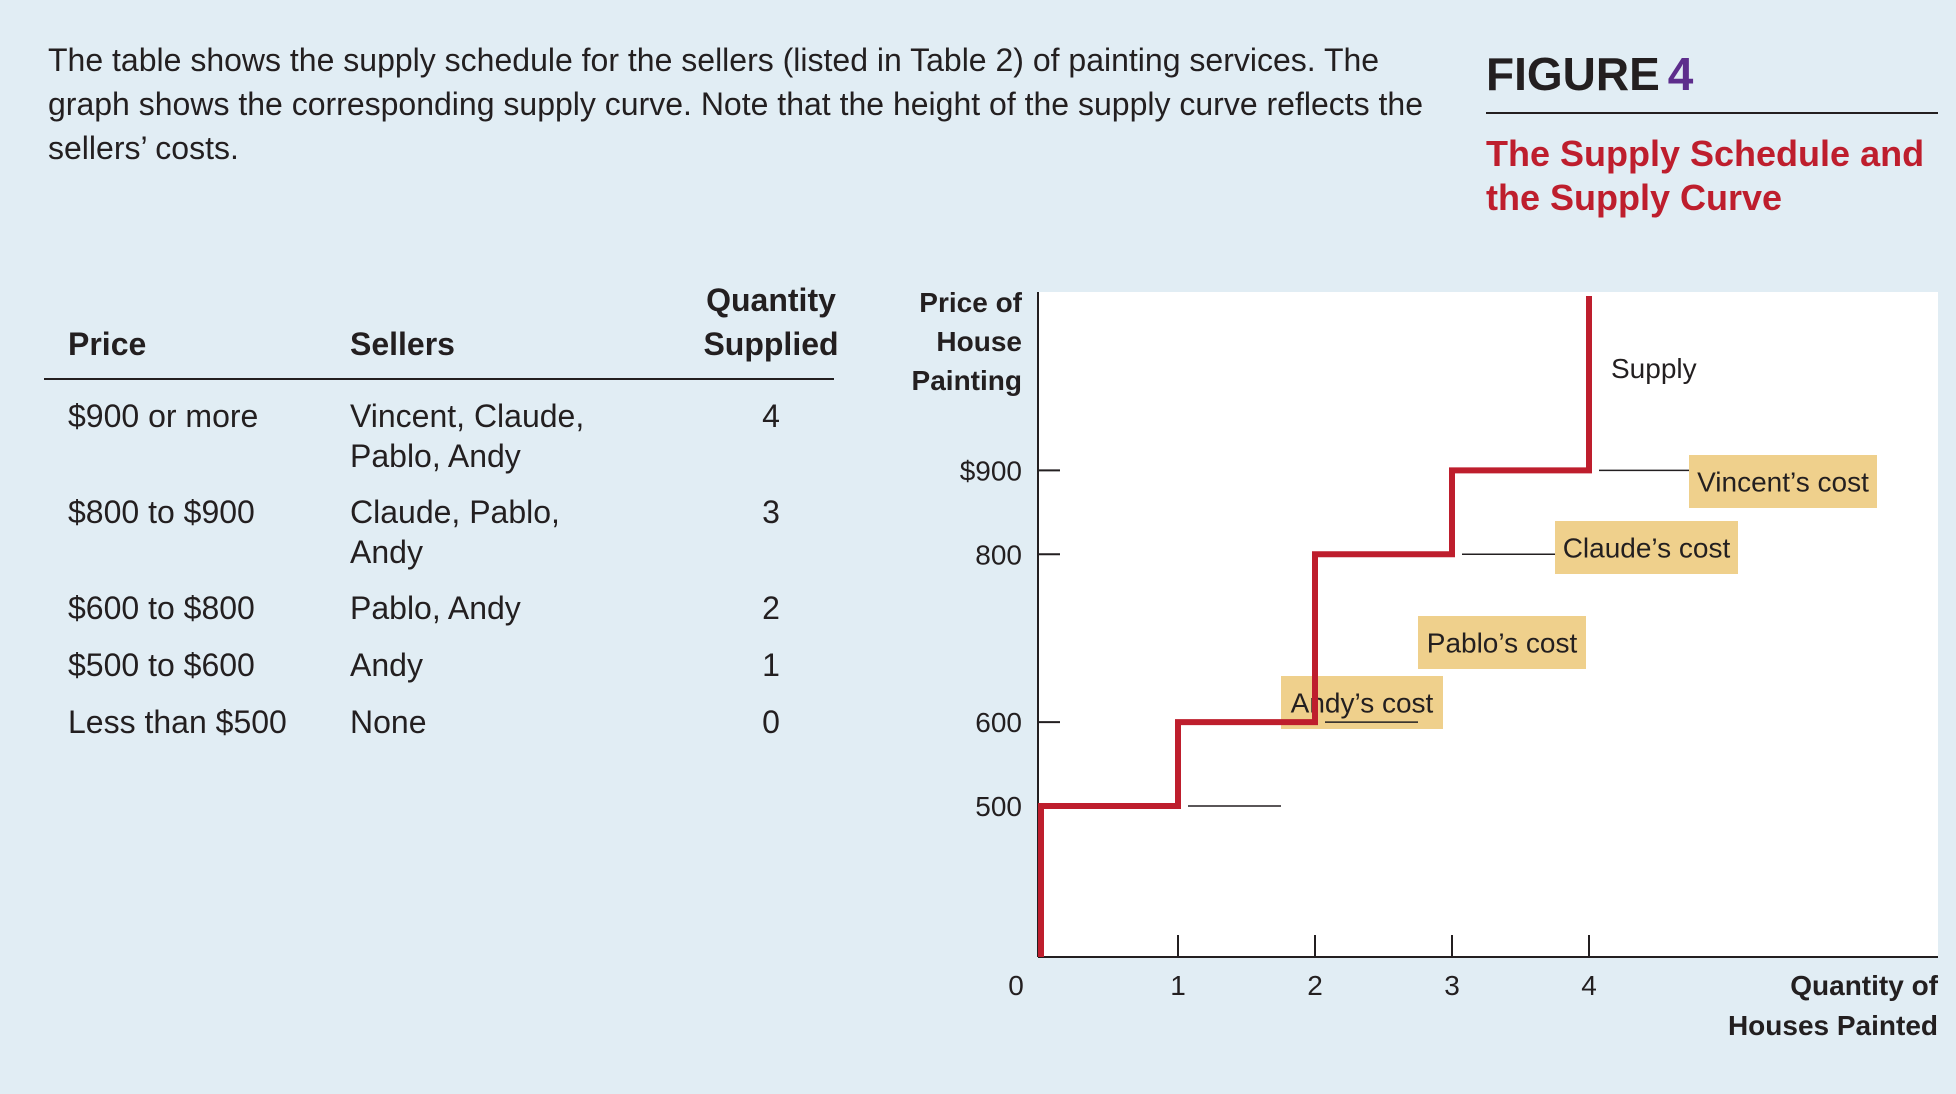 This screenshot has width=1956, height=1094. I want to click on sellers-cell: Pablo, Andy, so click(435, 608).